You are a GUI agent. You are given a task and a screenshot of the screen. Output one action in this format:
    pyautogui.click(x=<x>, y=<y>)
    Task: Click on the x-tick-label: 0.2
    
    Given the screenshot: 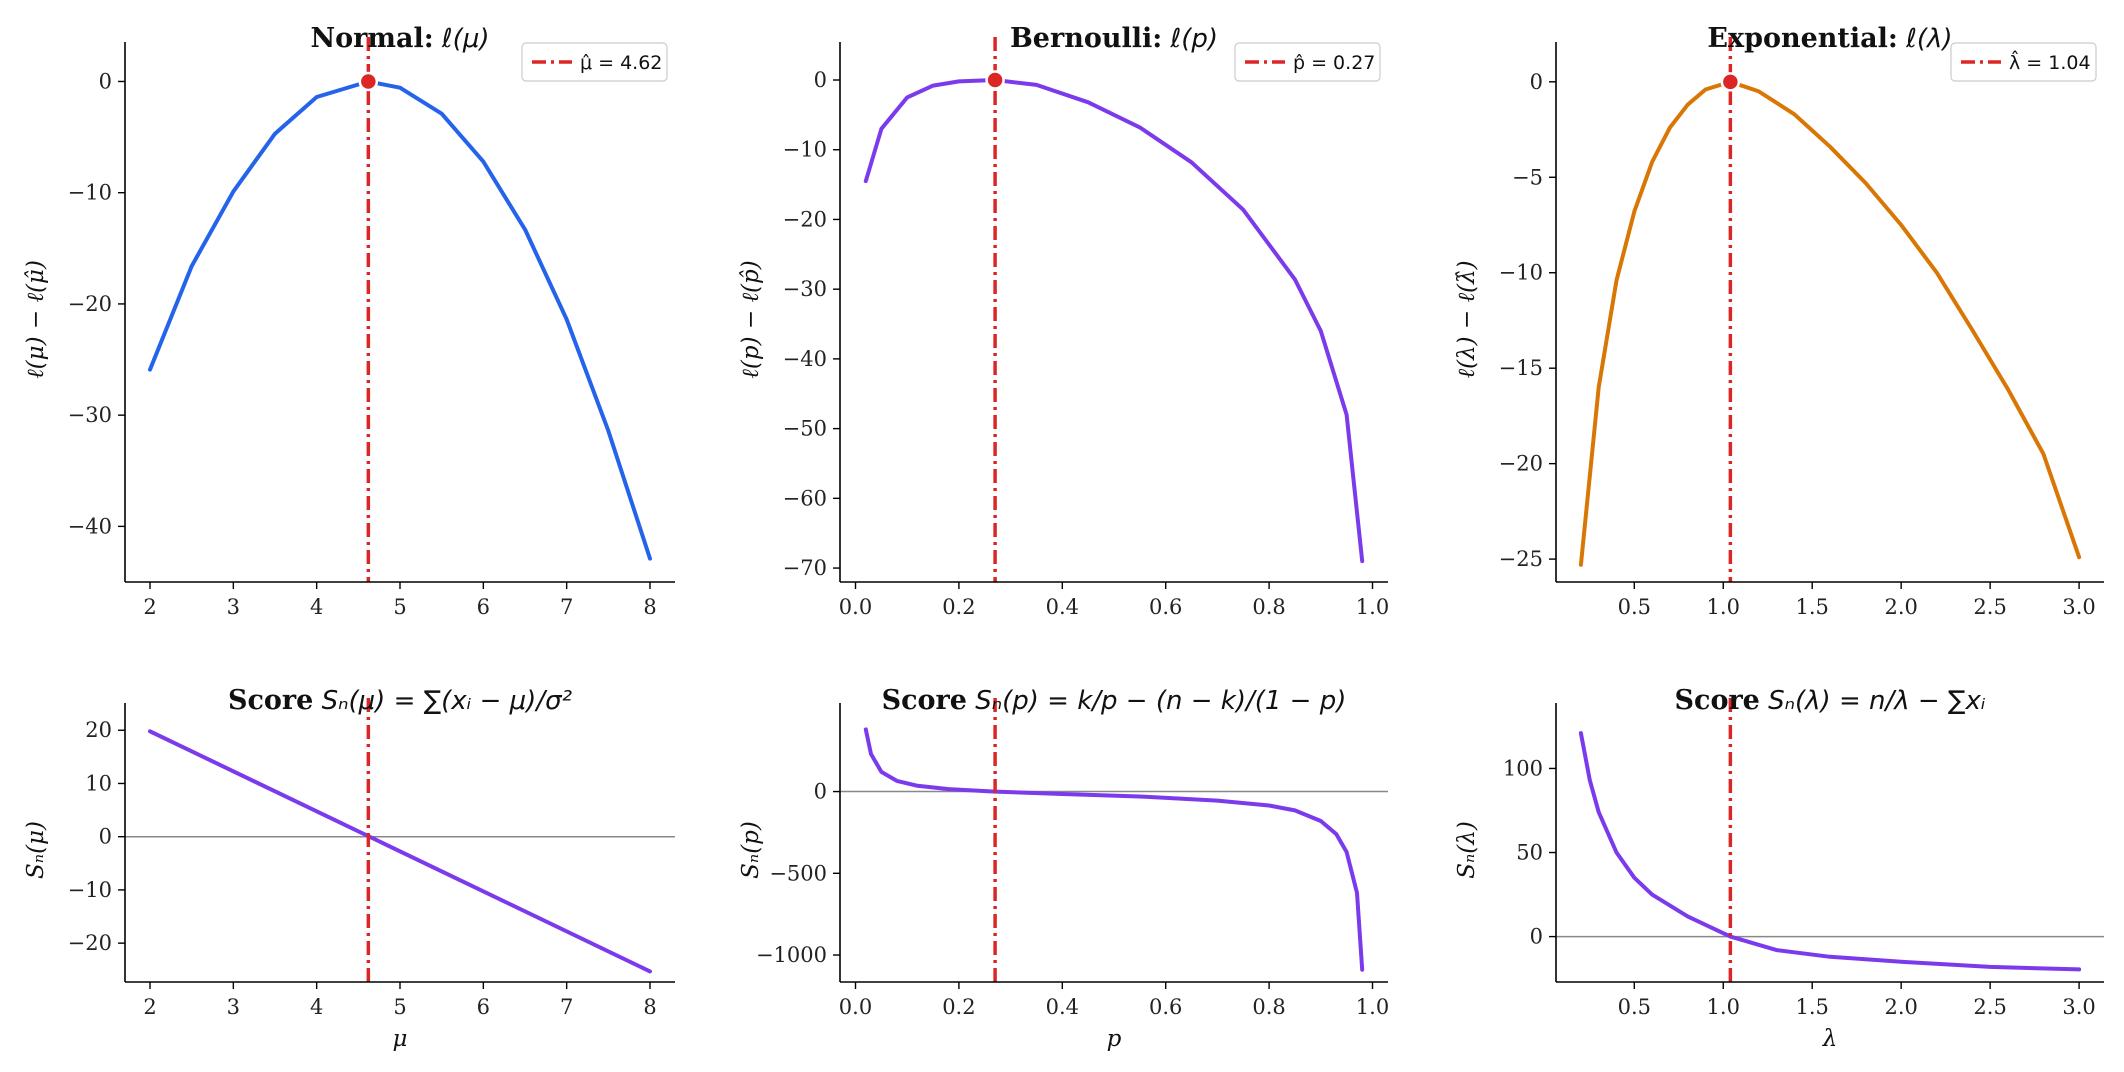 What is the action you would take?
    pyautogui.click(x=958, y=1007)
    